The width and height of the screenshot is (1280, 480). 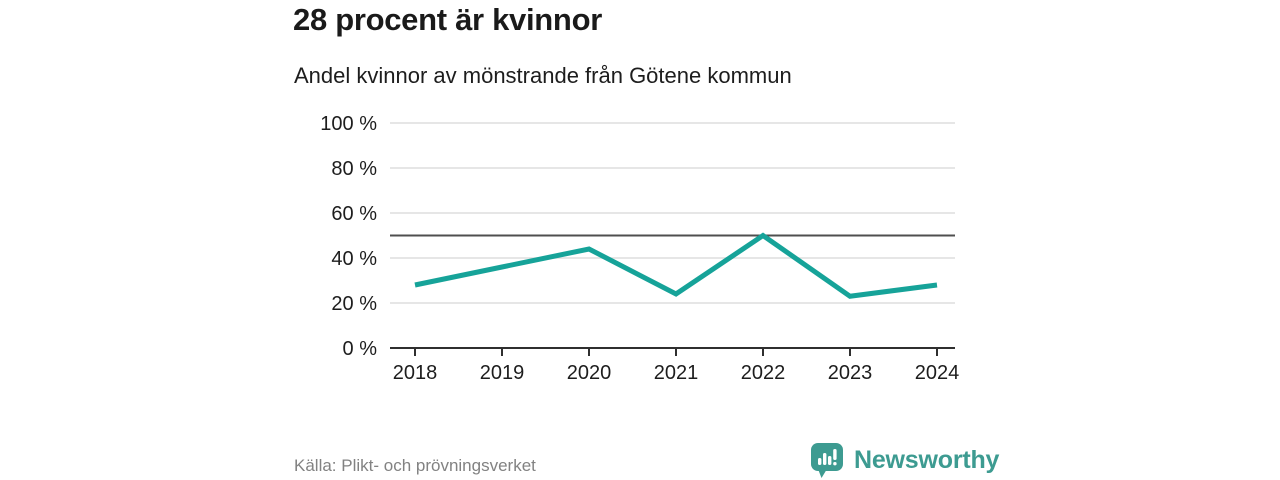 What do you see at coordinates (763, 373) in the screenshot?
I see `x-tick-label: 2022` at bounding box center [763, 373].